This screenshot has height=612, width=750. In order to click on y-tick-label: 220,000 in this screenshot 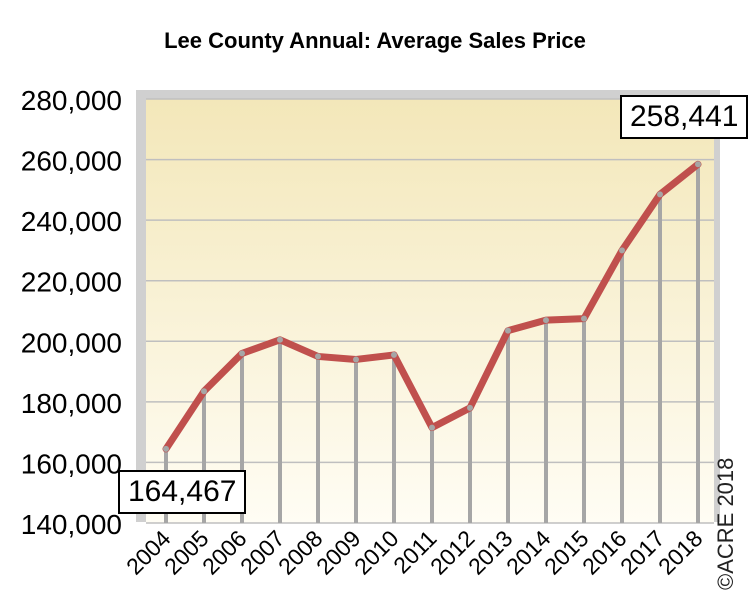, I will do `click(71, 282)`.